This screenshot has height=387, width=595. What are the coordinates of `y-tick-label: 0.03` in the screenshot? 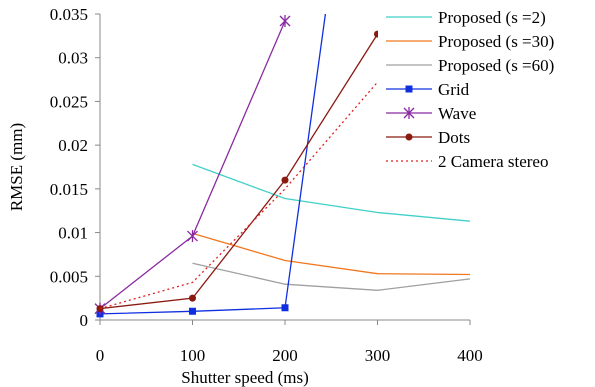 It's located at (73, 58).